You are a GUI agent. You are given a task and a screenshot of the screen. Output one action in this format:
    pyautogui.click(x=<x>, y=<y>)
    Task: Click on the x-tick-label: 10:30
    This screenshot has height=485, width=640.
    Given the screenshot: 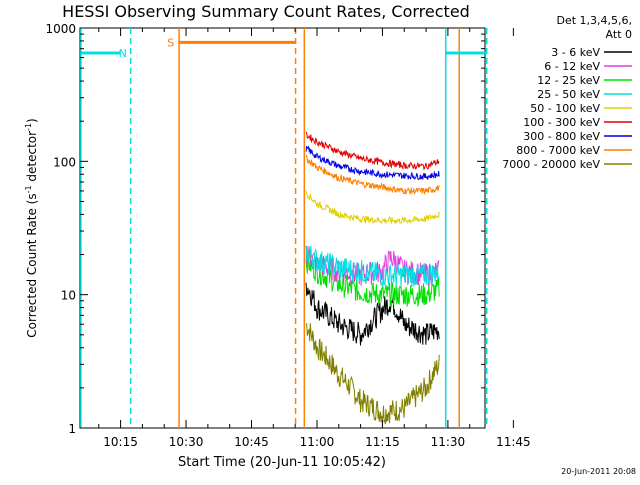 What is the action you would take?
    pyautogui.click(x=186, y=442)
    